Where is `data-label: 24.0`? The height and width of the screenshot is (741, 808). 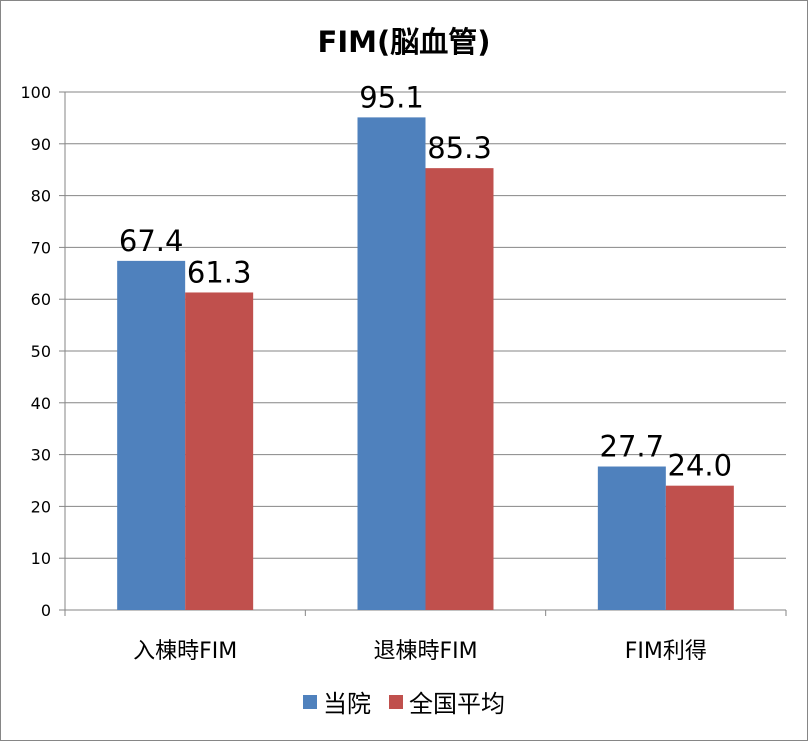 data-label: 24.0 is located at coordinates (700, 466).